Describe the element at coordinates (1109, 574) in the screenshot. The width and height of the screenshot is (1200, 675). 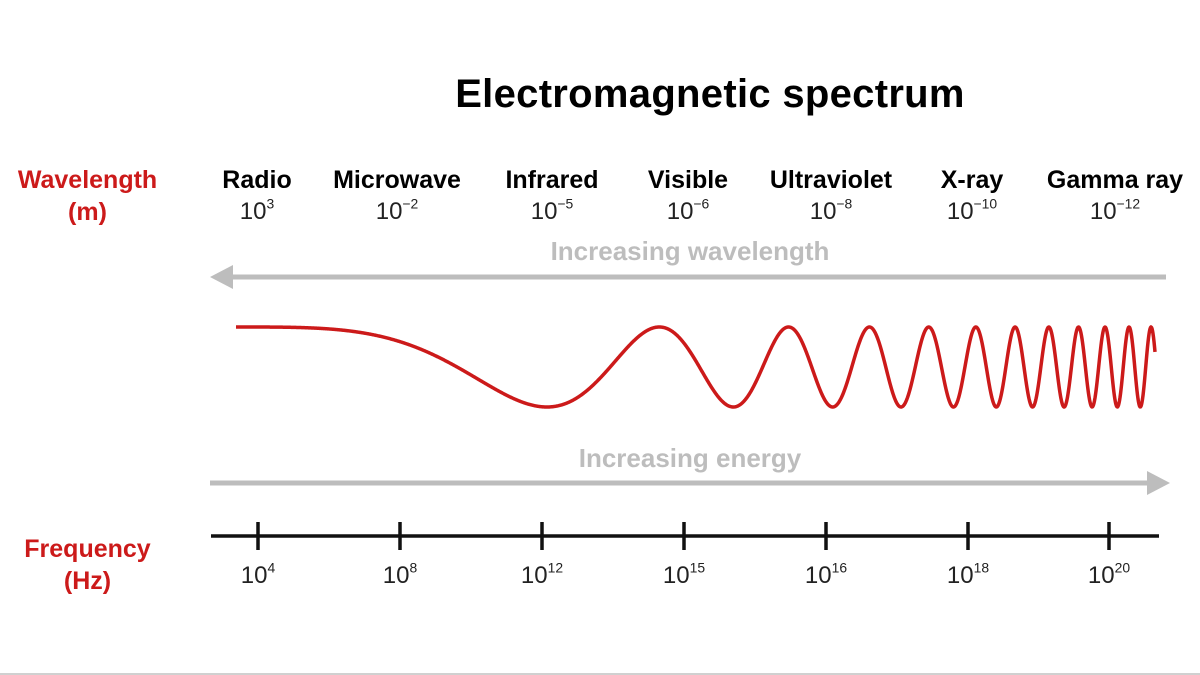
I see `frequency-tick-label: 10²⁰` at that location.